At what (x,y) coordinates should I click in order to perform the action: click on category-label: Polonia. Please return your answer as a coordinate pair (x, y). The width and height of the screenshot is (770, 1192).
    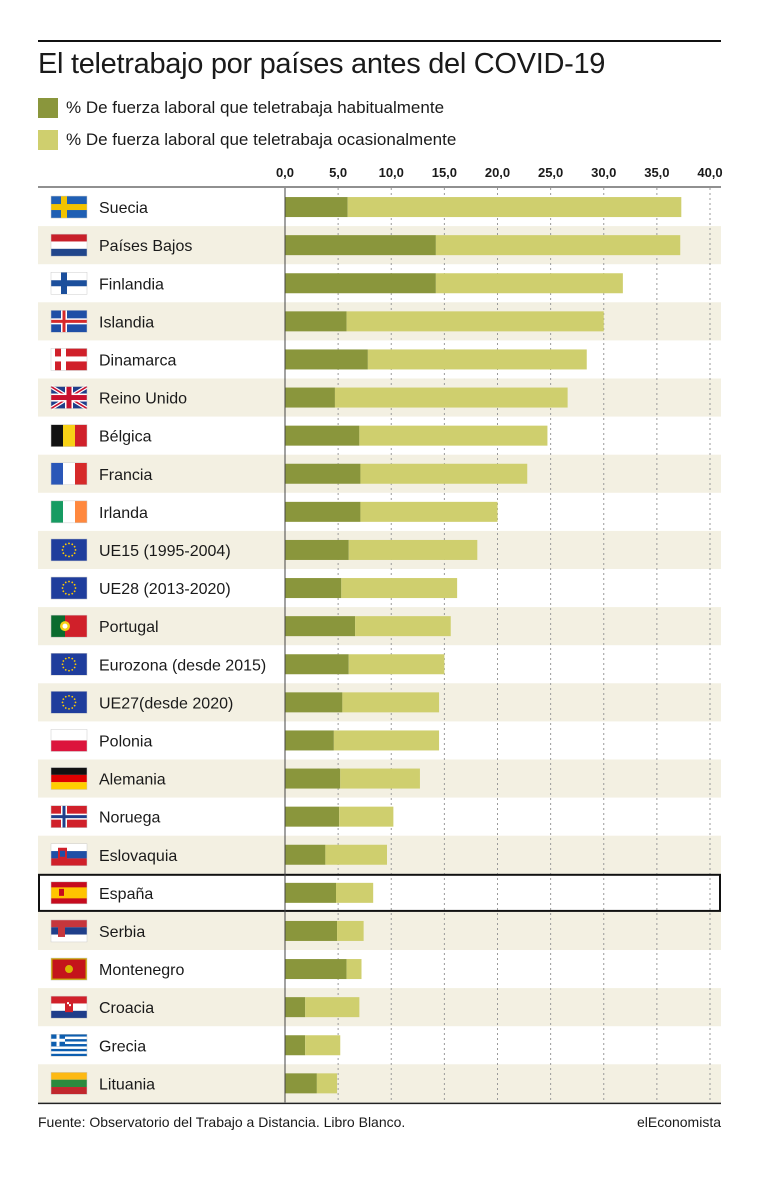
    Looking at the image, I should click on (125, 741).